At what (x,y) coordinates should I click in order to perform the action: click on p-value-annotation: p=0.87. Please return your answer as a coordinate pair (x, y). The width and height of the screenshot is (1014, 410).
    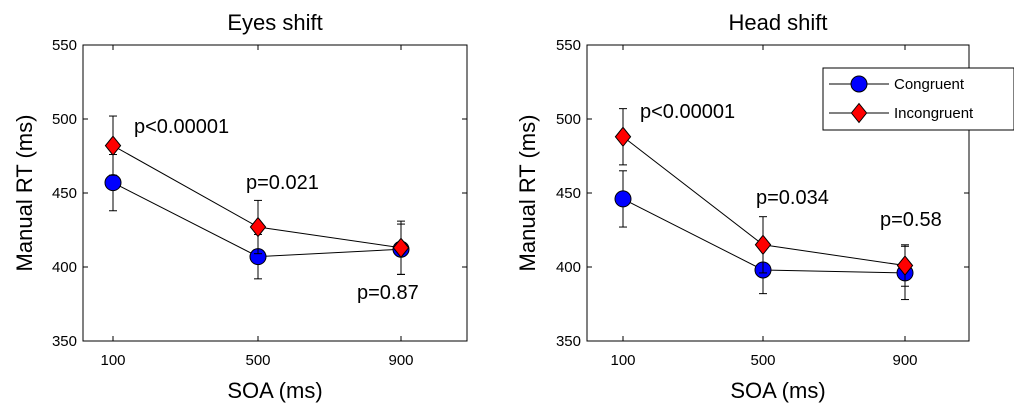
    Looking at the image, I should click on (388, 293).